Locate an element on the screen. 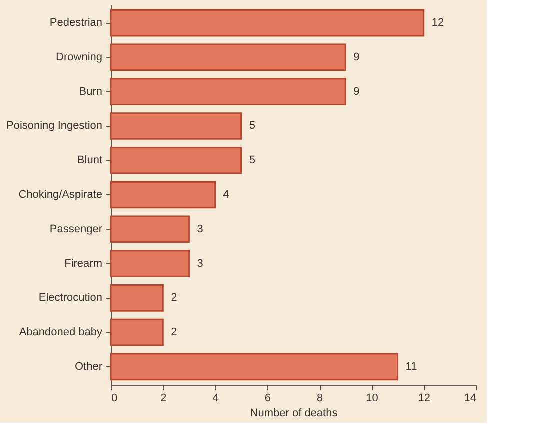  x-tick-label: 14 is located at coordinates (470, 398).